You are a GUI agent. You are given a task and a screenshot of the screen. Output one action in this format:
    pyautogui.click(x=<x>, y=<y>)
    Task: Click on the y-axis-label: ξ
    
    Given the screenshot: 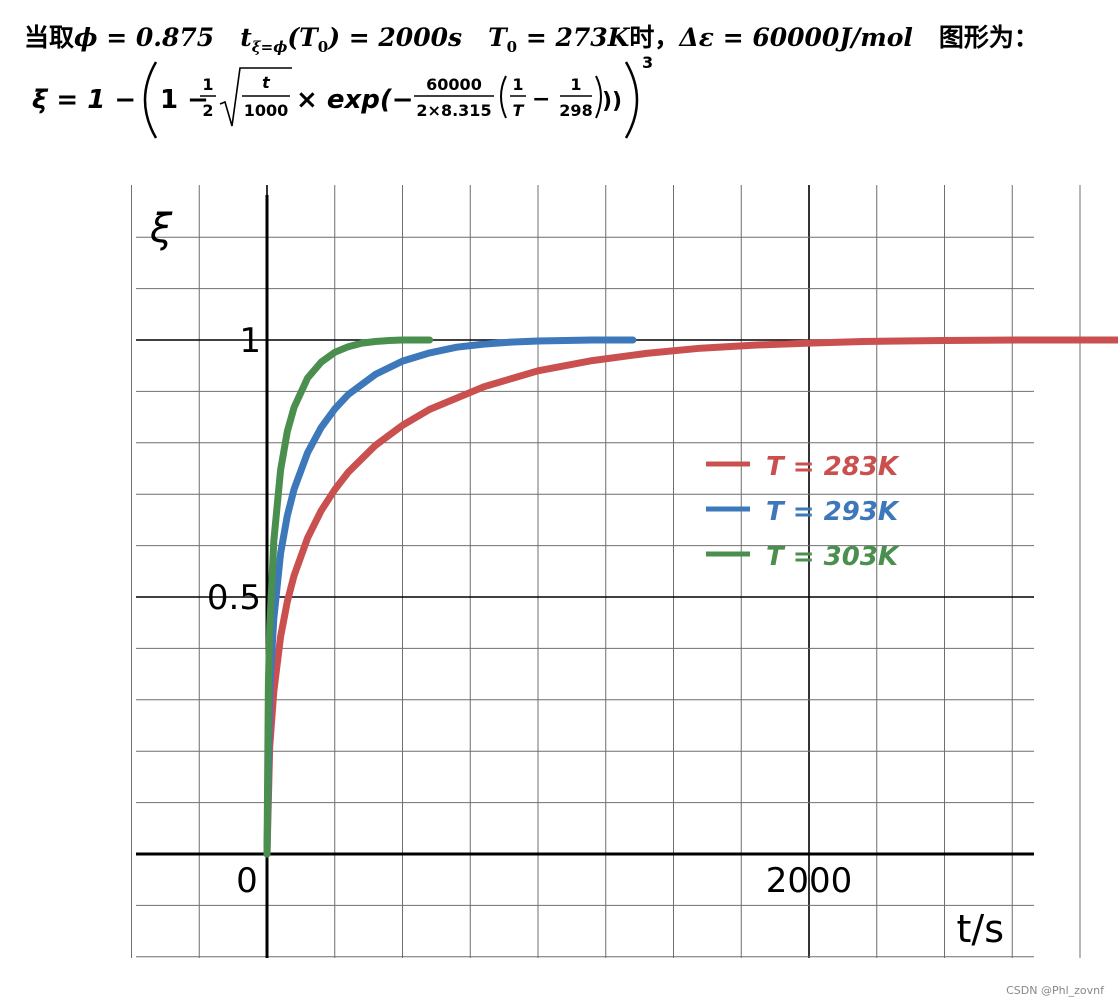 What is the action you would take?
    pyautogui.click(x=161, y=229)
    